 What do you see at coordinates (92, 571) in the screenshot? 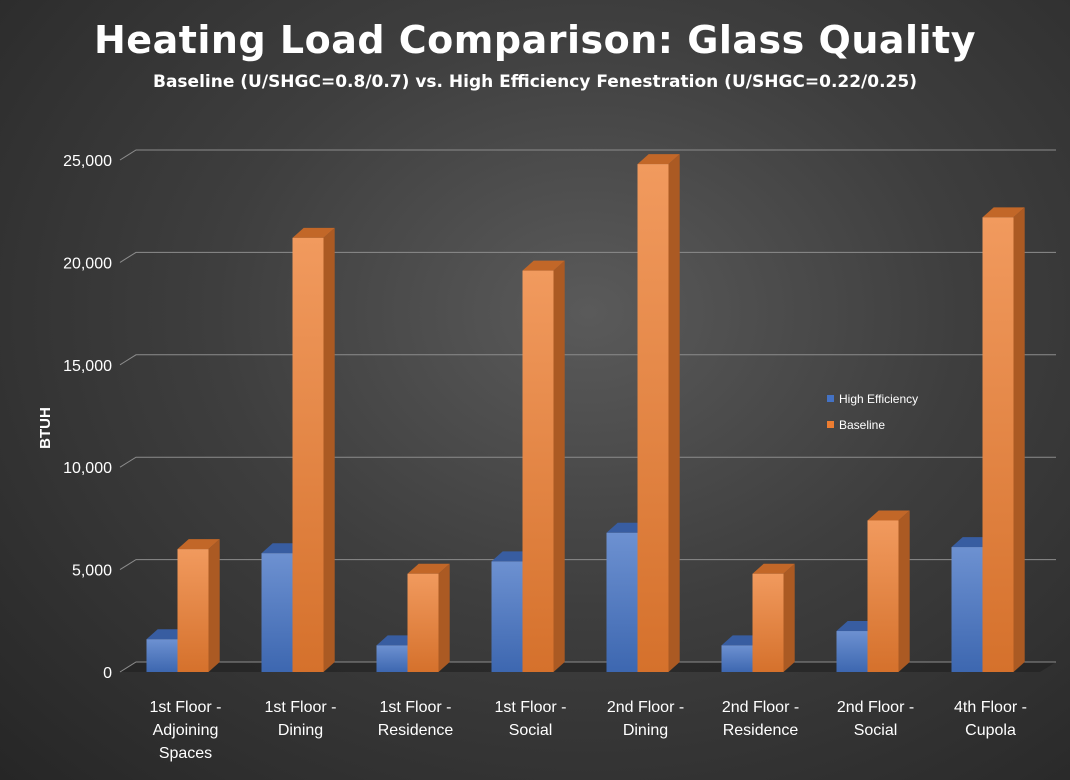
I see `y-tick-label: 5,000` at bounding box center [92, 571].